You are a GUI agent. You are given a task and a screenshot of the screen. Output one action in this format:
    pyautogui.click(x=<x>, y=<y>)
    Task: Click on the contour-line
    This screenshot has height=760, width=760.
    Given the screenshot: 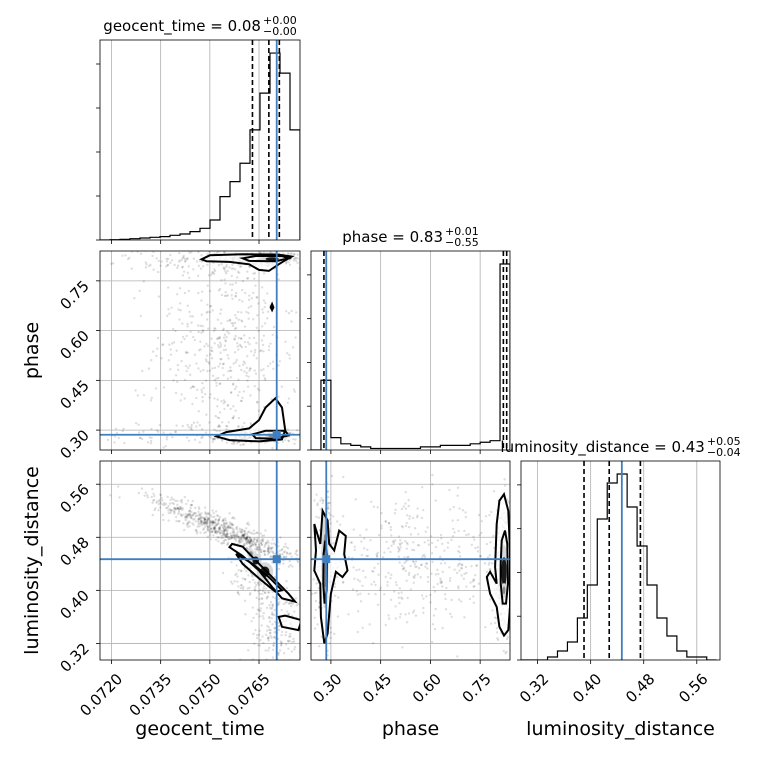 What is the action you would take?
    pyautogui.click(x=272, y=307)
    